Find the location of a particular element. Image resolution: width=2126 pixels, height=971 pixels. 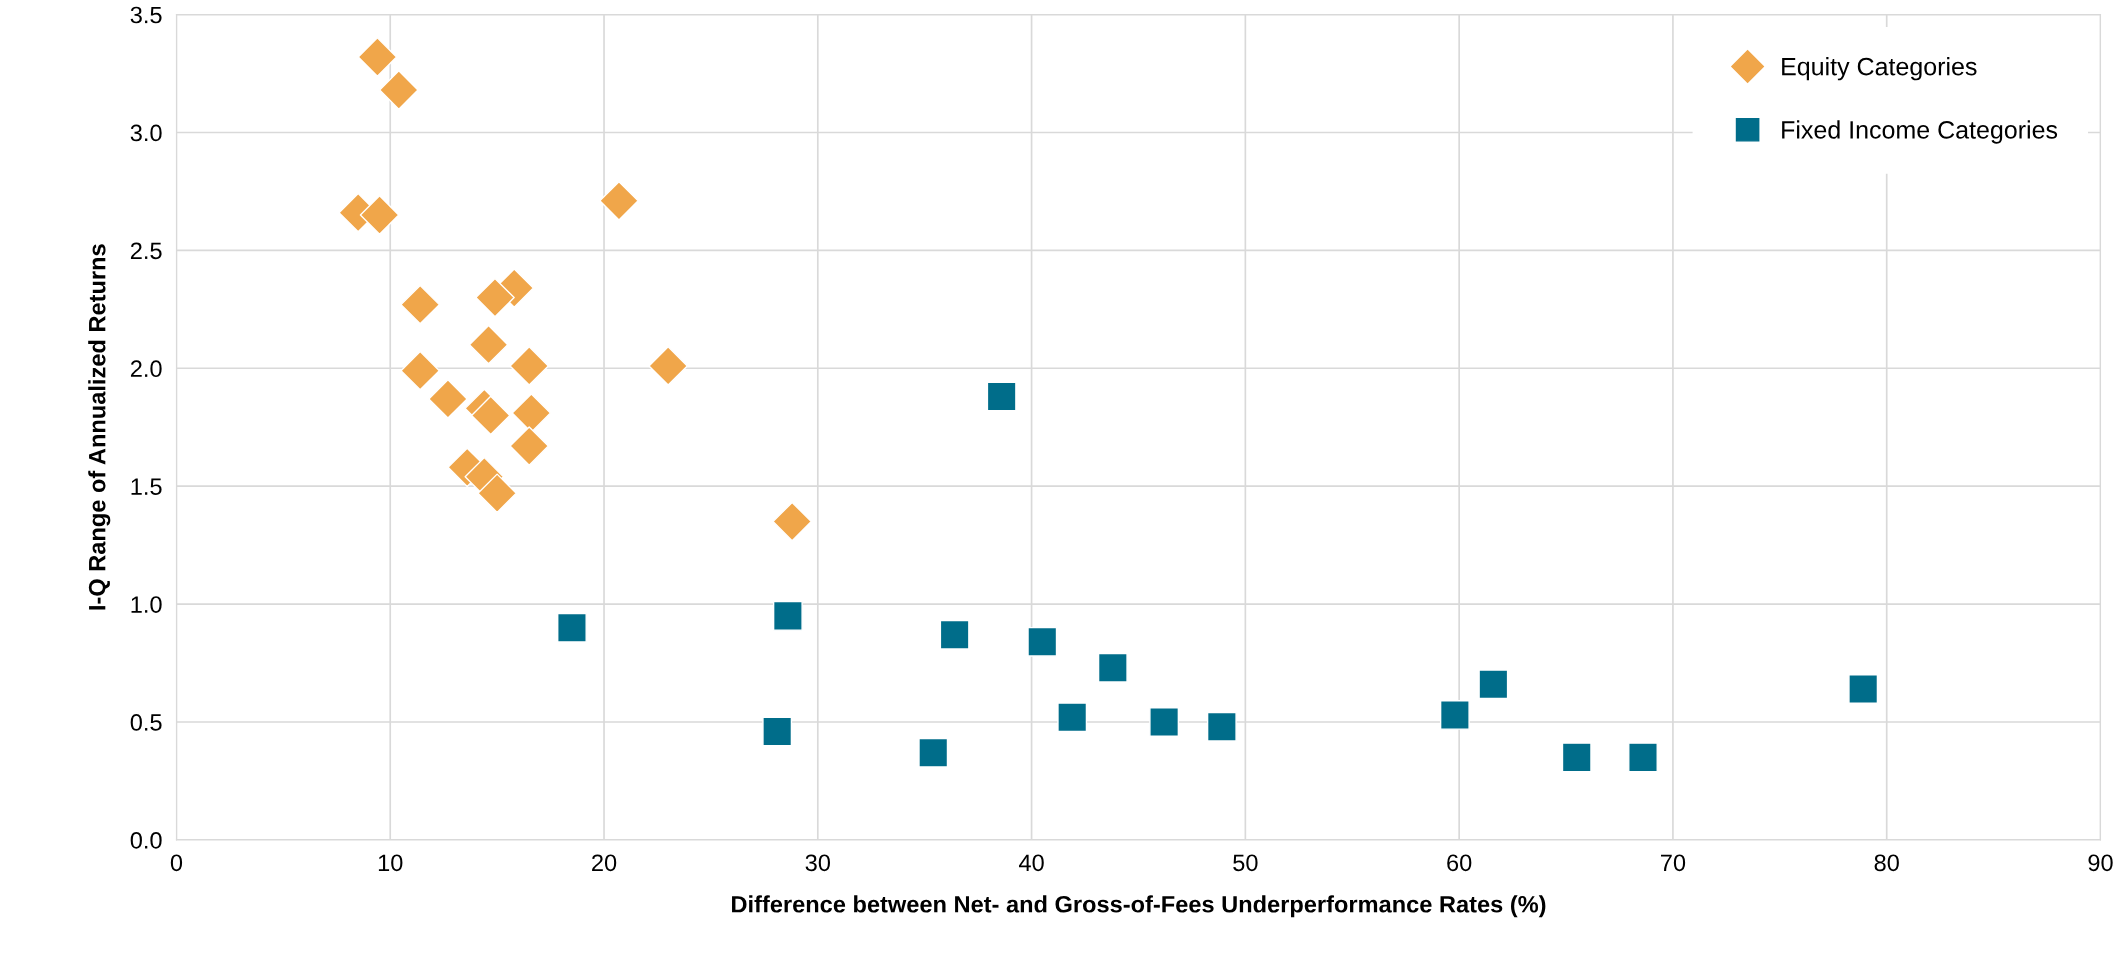

x-tick-label: 40 is located at coordinates (1031, 863).